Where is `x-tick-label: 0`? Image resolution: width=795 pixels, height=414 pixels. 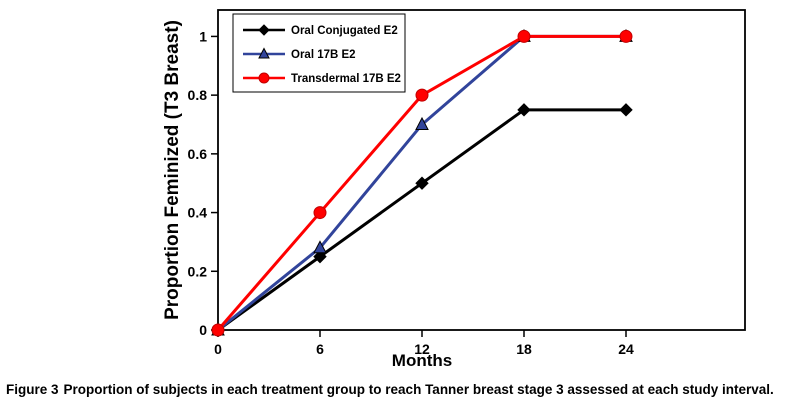
x-tick-label: 0 is located at coordinates (218, 349).